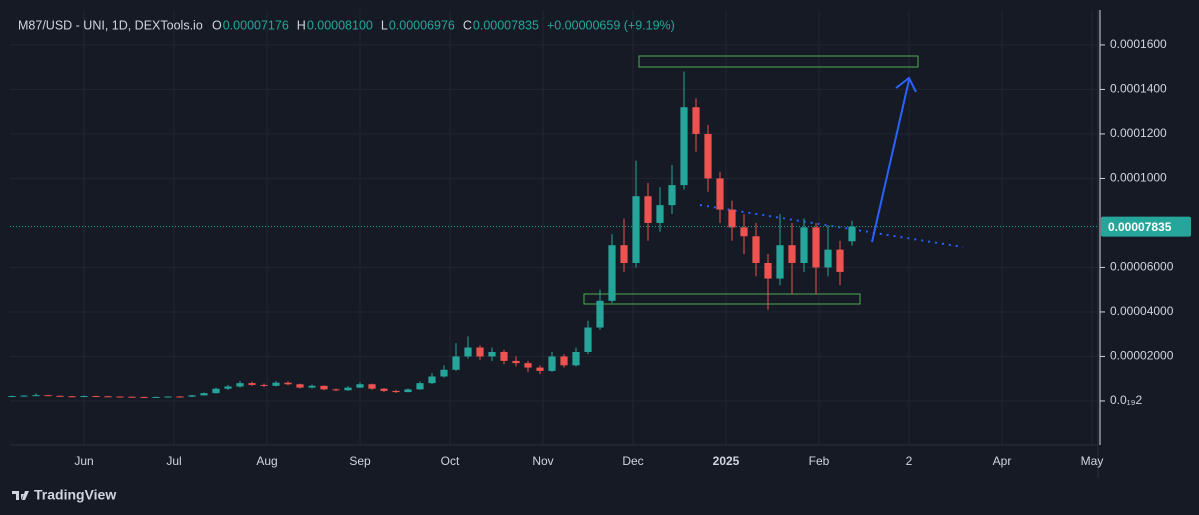 The image size is (1199, 515). Describe the element at coordinates (110, 25) in the screenshot. I see `symbol-title: M87/USD - UNI, 1D, DEXTools.io` at that location.